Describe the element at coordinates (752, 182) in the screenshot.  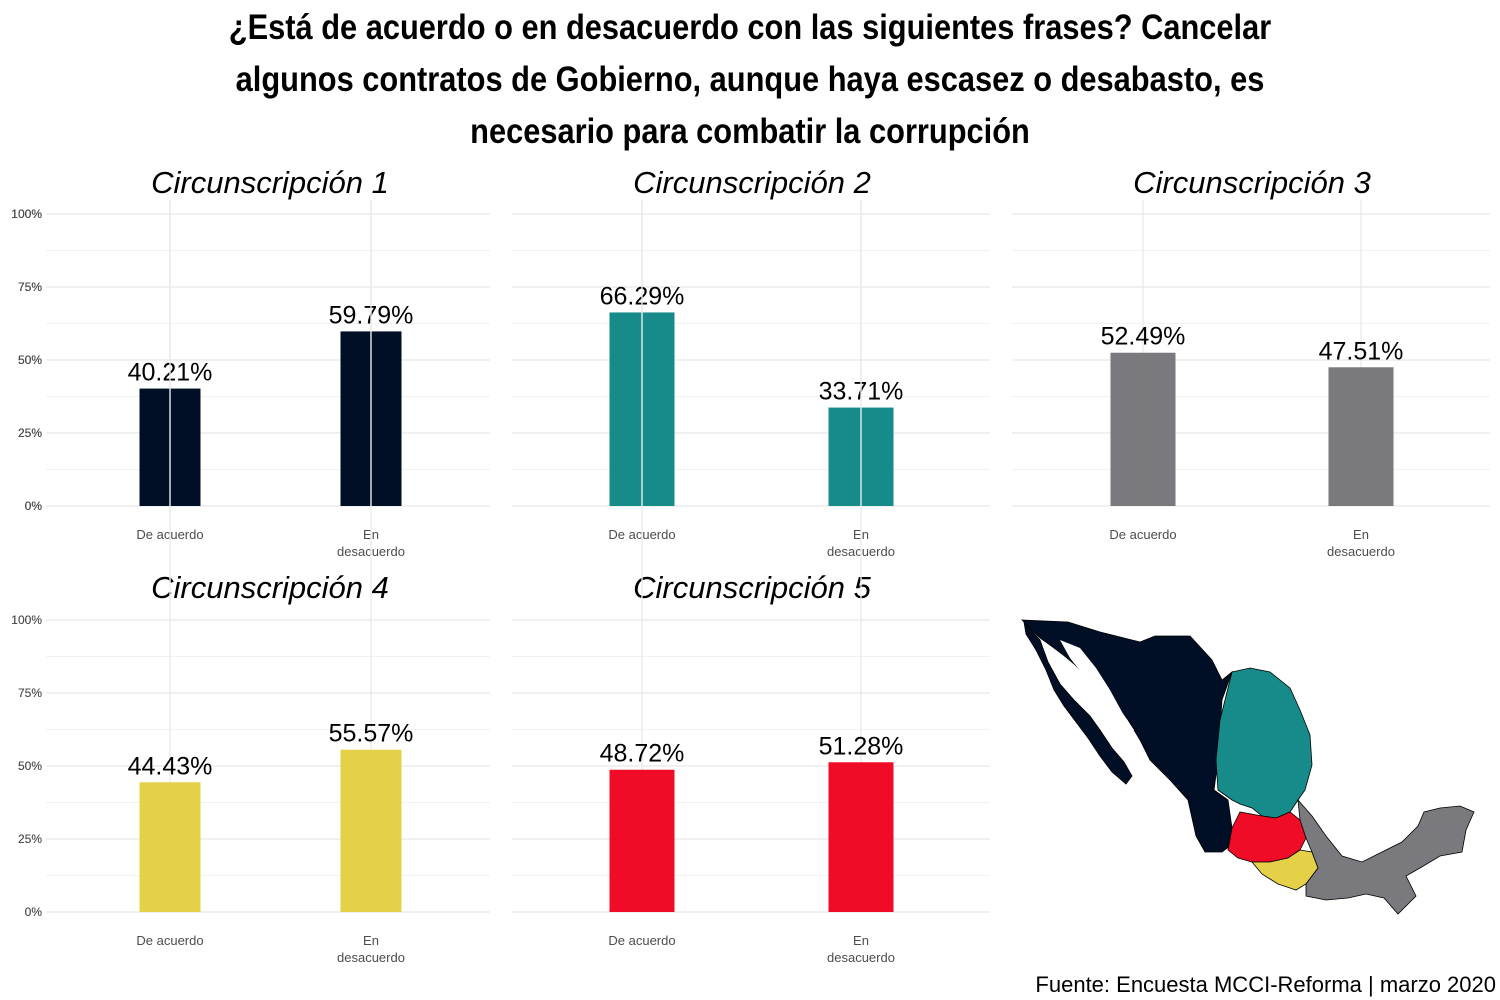
I see `panel-title: Circunscripción 2` at that location.